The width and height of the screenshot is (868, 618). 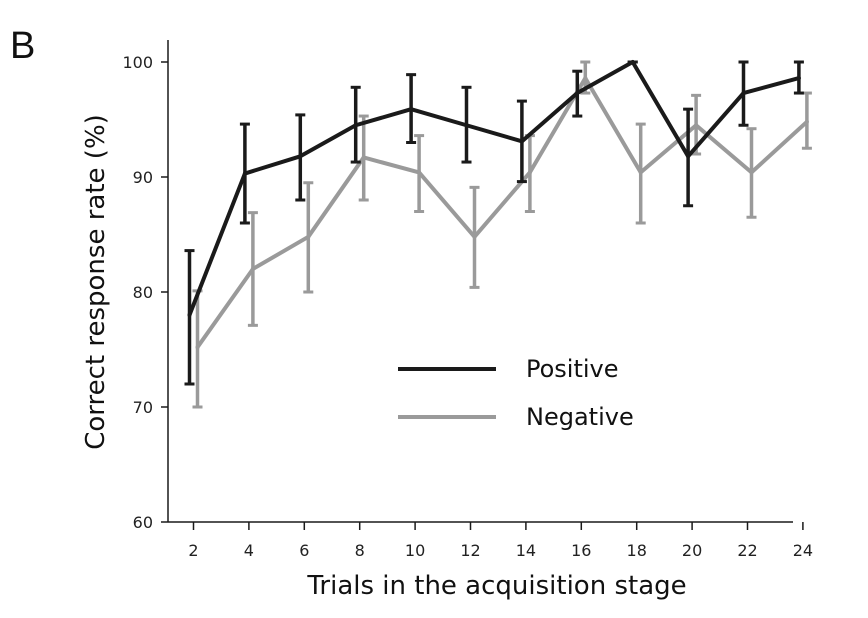 What do you see at coordinates (580, 417) in the screenshot?
I see `legend-label-negative: Negative` at bounding box center [580, 417].